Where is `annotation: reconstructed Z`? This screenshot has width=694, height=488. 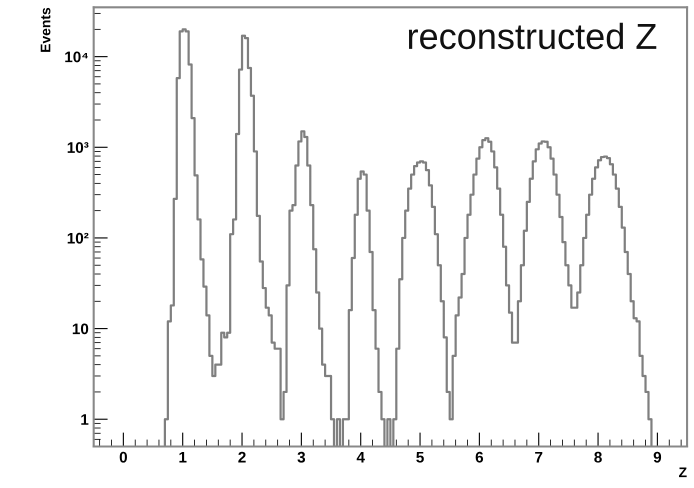 annotation: reconstructed Z is located at coordinates (532, 36).